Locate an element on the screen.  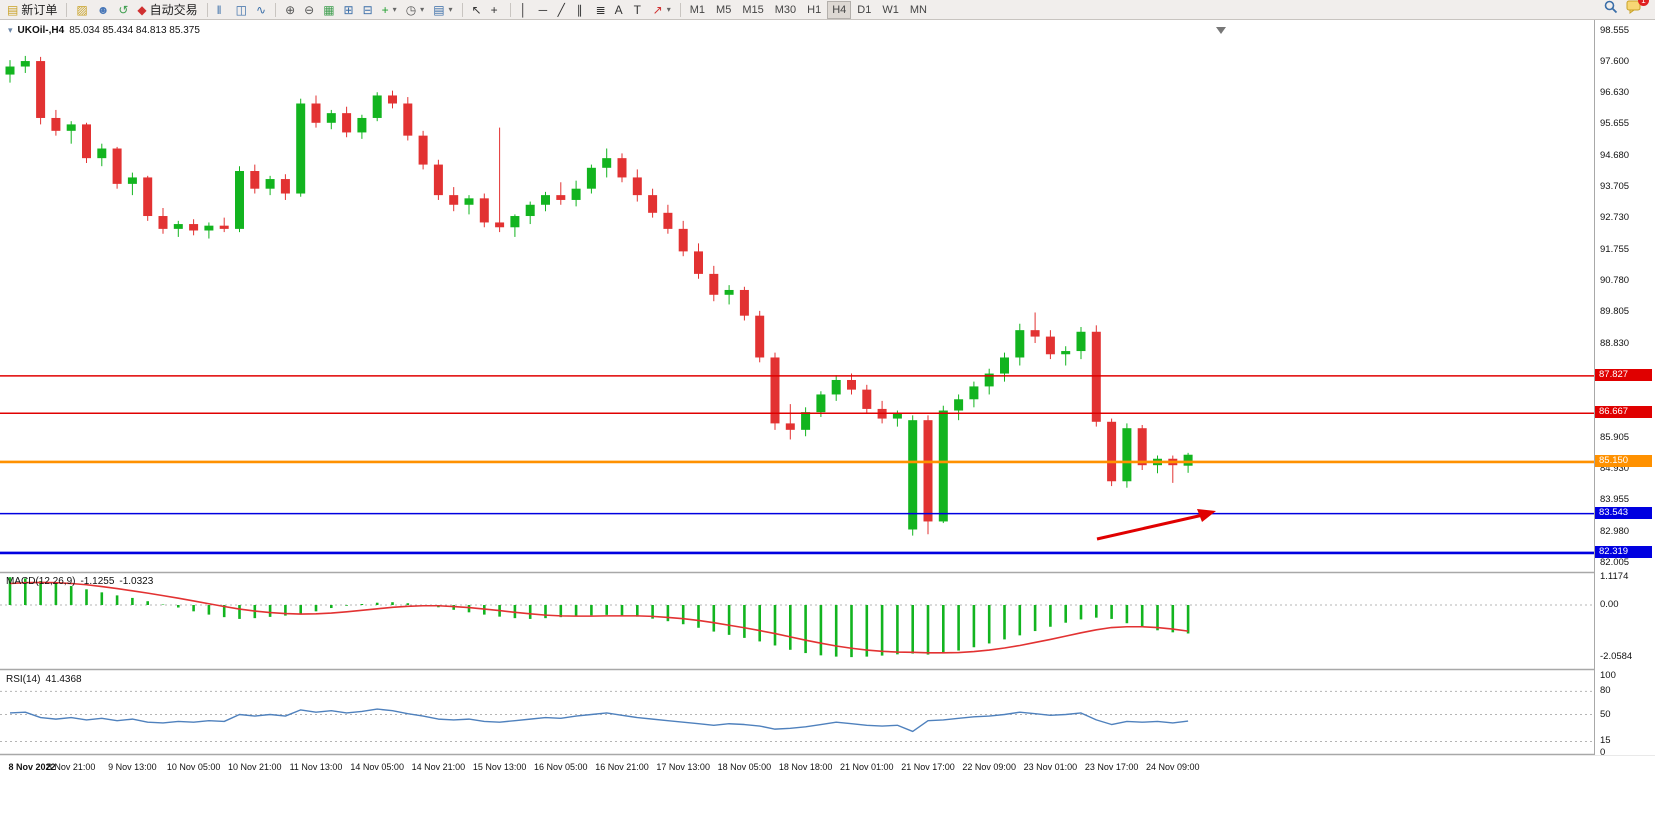
timeframe-h4-button: H4 is located at coordinates (839, 9).